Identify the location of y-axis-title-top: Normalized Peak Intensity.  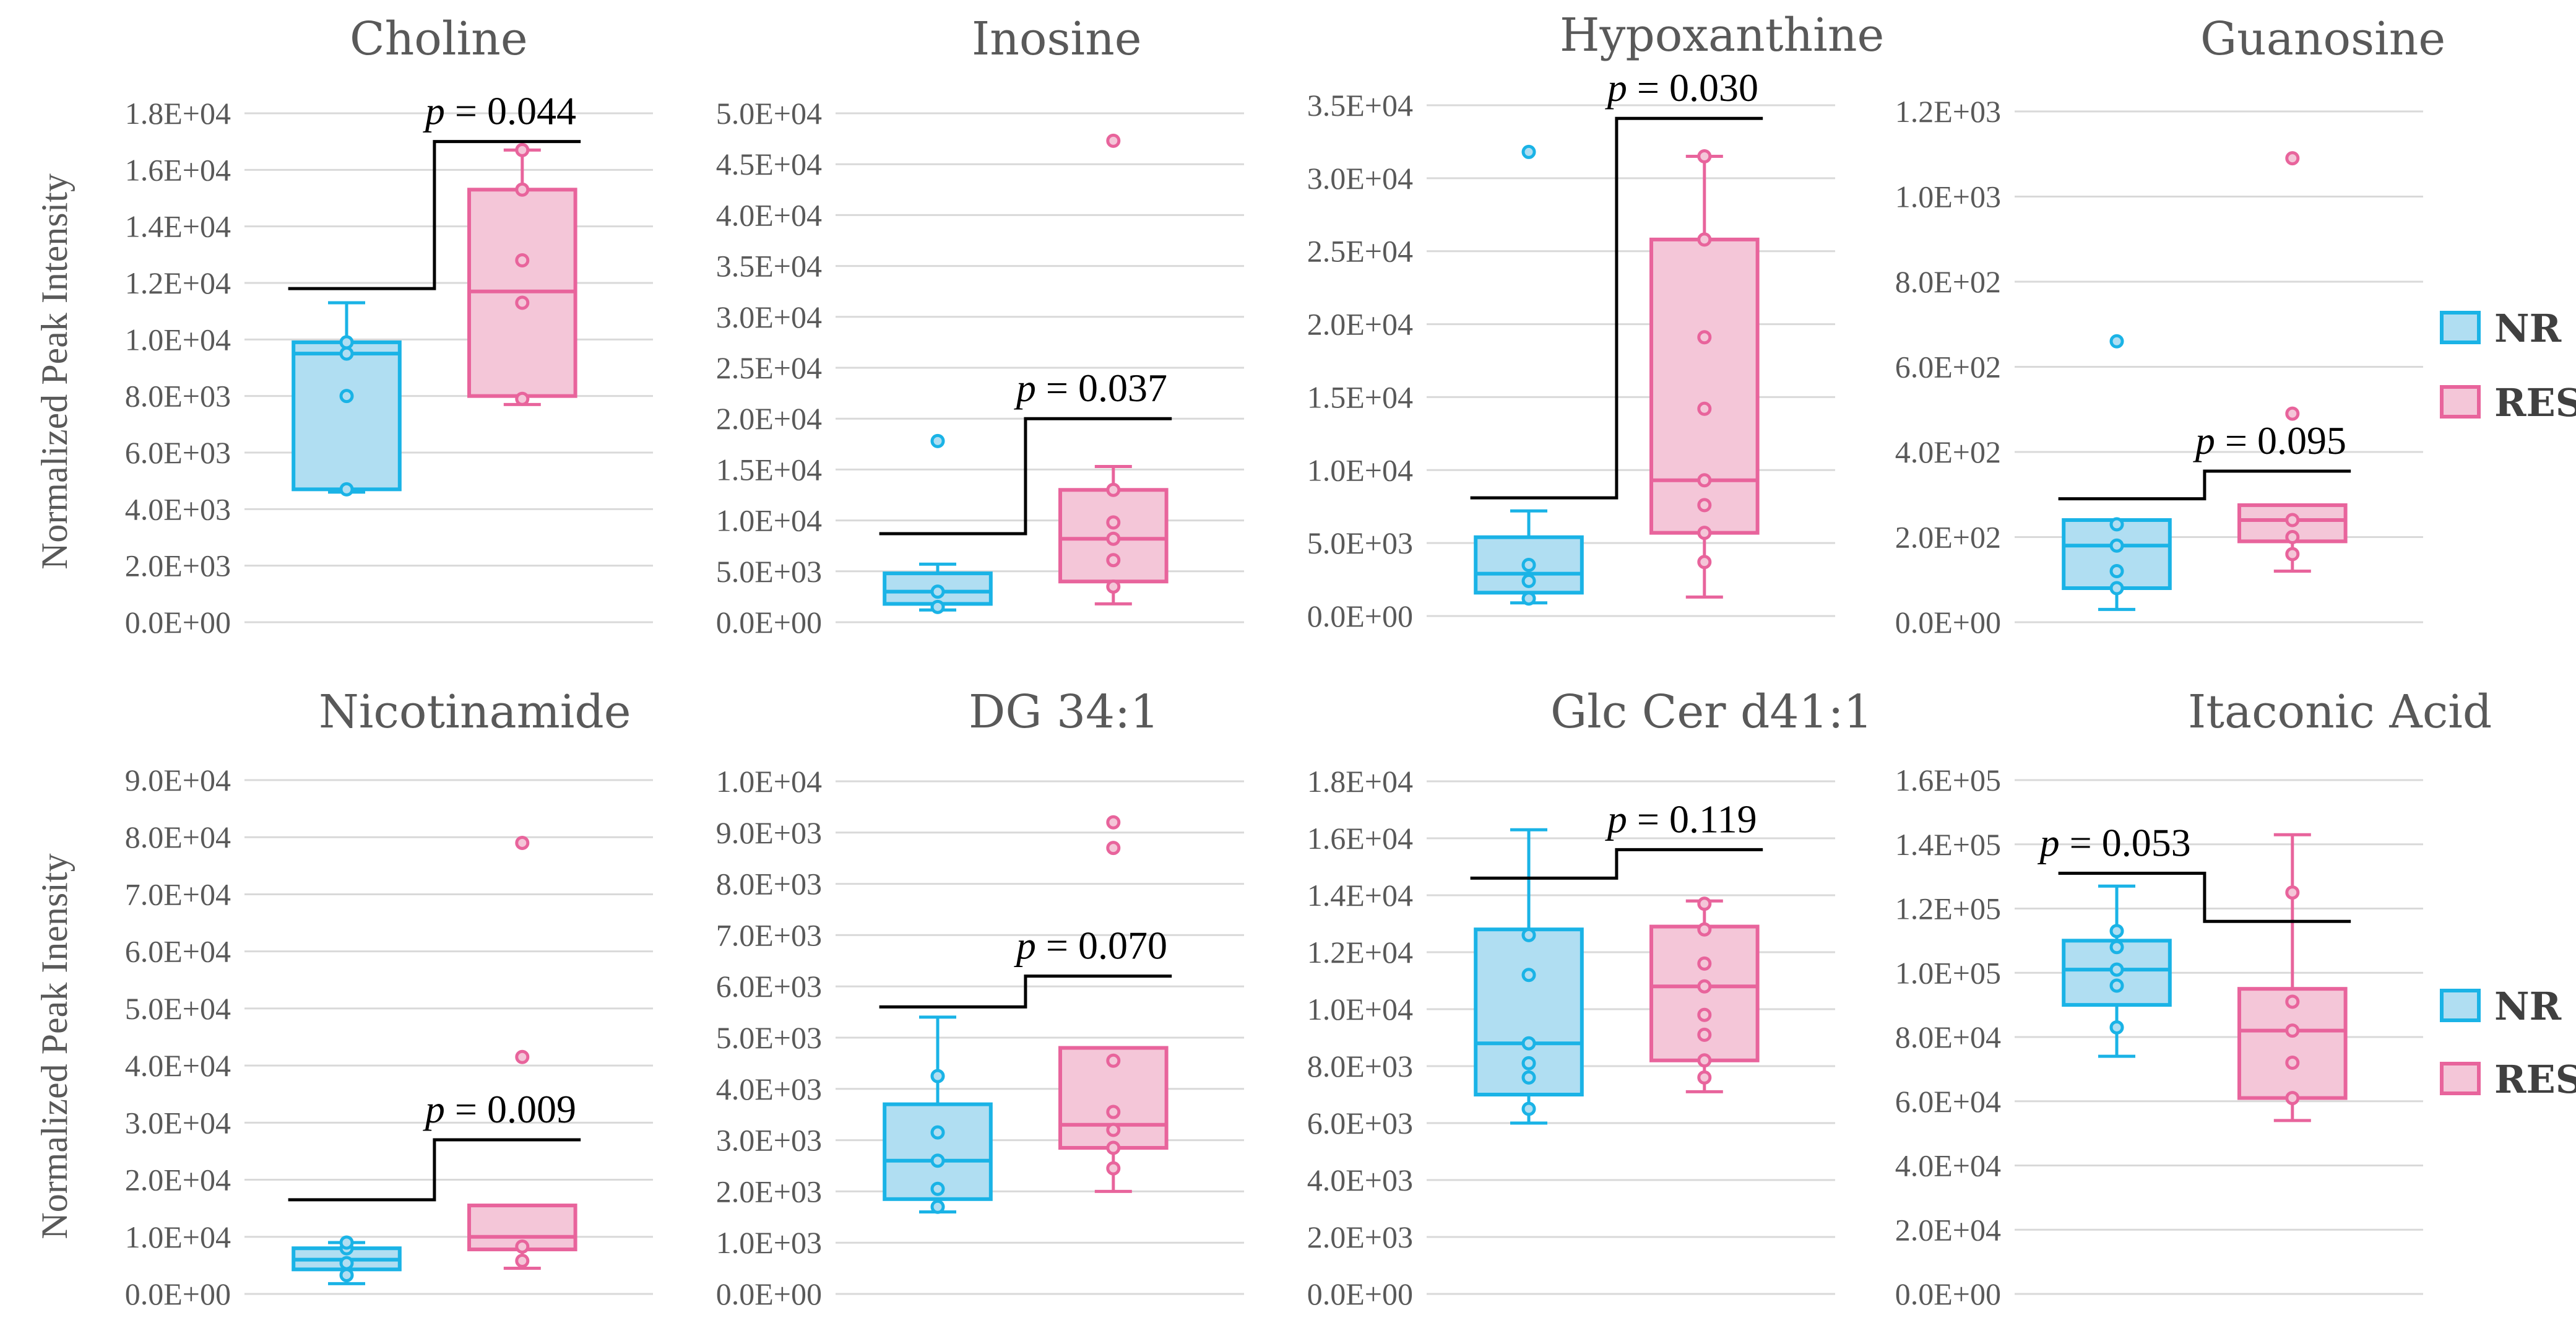
(54, 371).